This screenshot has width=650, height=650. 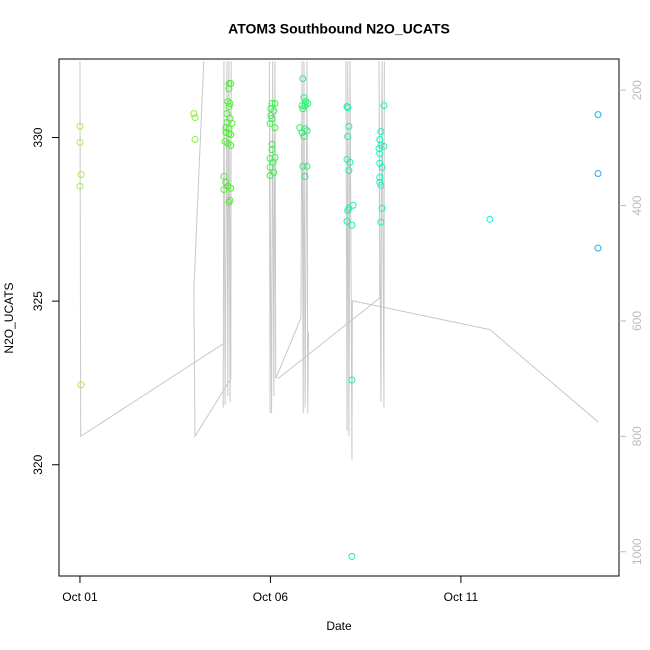 What do you see at coordinates (339, 29) in the screenshot?
I see `chart-title: ATOM3 Southbound N2O_UCATS` at bounding box center [339, 29].